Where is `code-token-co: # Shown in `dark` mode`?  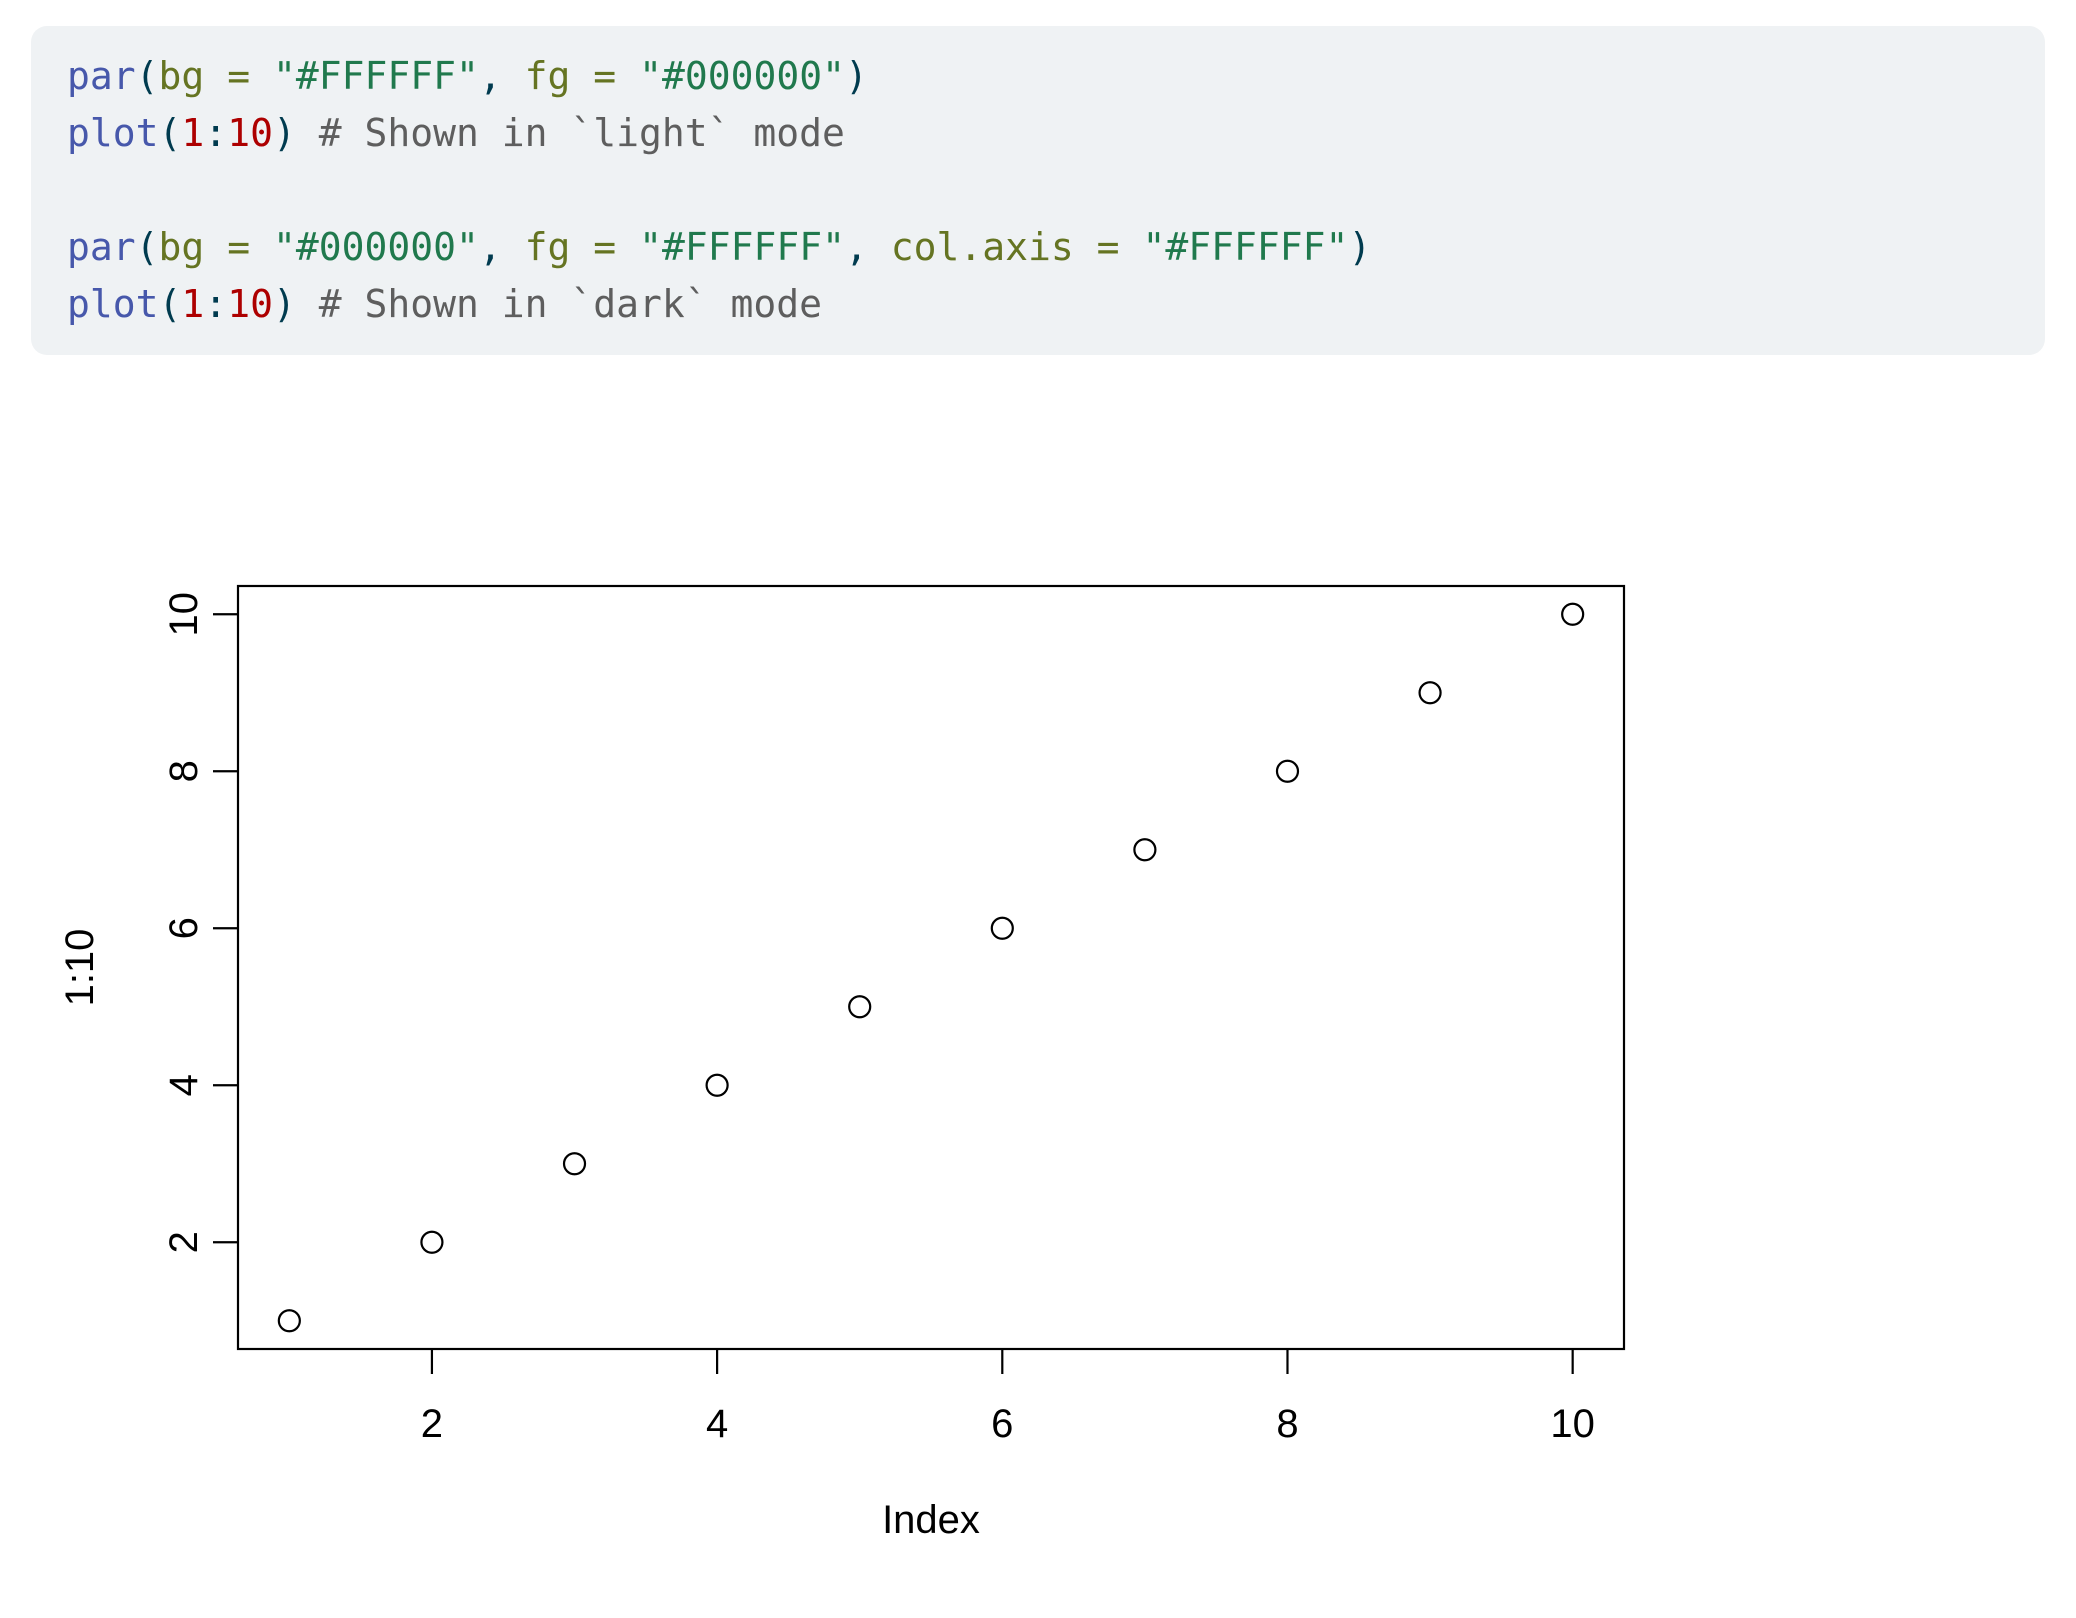 code-token-co: # Shown in `dark` mode is located at coordinates (570, 304).